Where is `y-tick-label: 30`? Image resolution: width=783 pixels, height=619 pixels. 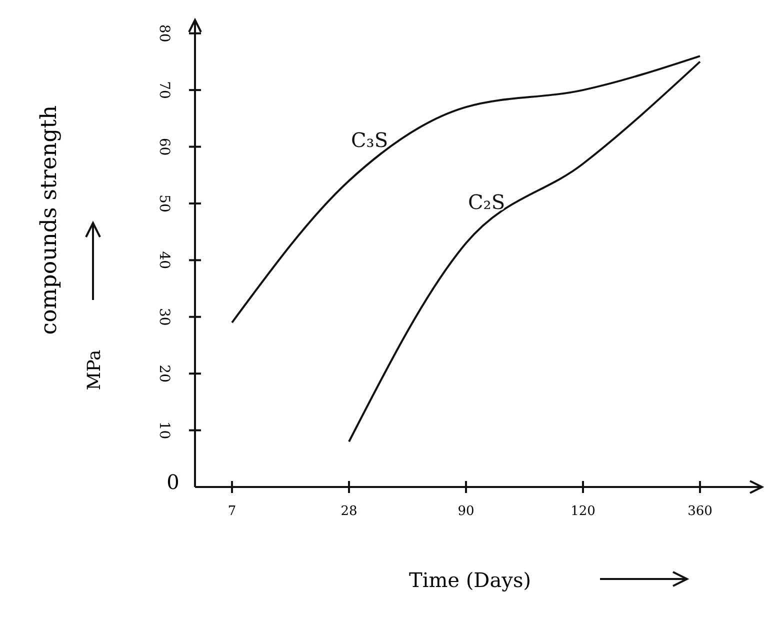 y-tick-label: 30 is located at coordinates (164, 317).